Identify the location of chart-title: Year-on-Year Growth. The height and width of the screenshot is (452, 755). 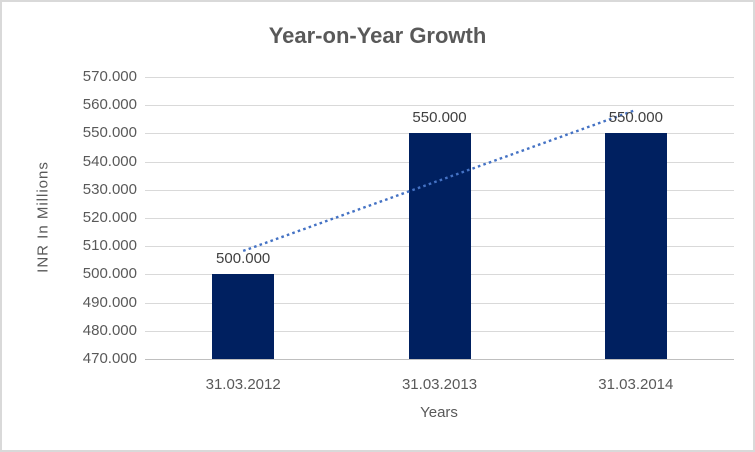
(377, 35).